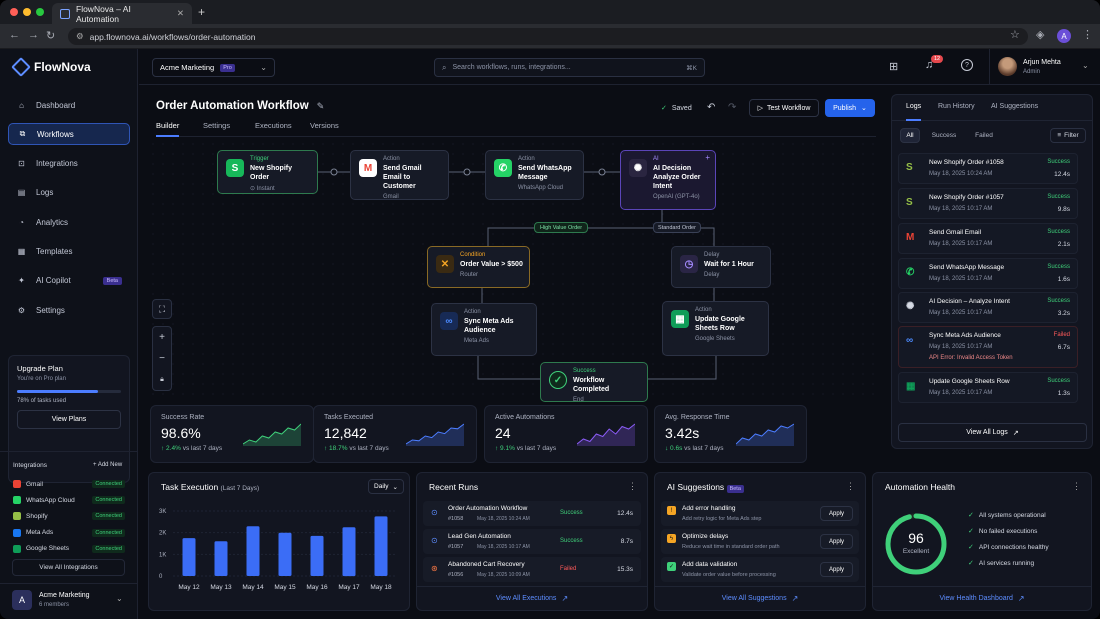  Describe the element at coordinates (784, 108) in the screenshot. I see `test-workflow-button: ▷ Test Workflow` at that location.